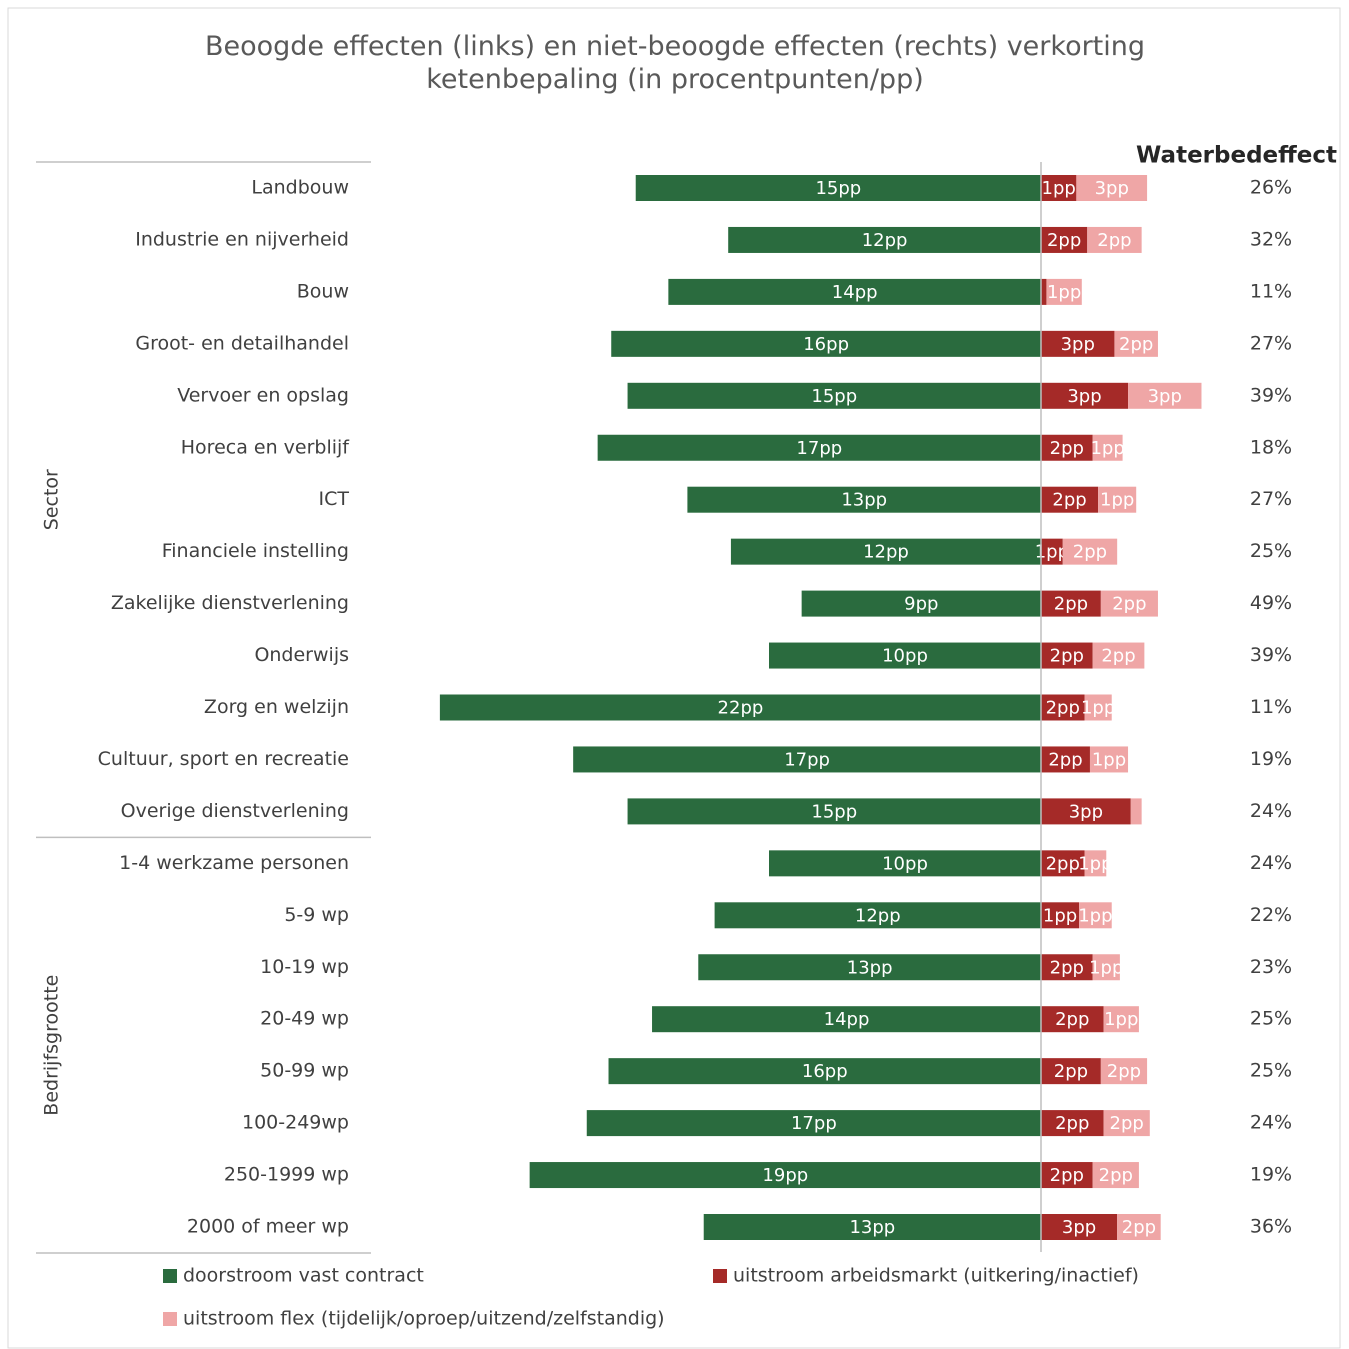 The width and height of the screenshot is (1349, 1349). Describe the element at coordinates (52, 1045) in the screenshot. I see `group-label: Bedrijfsgrootte` at that location.